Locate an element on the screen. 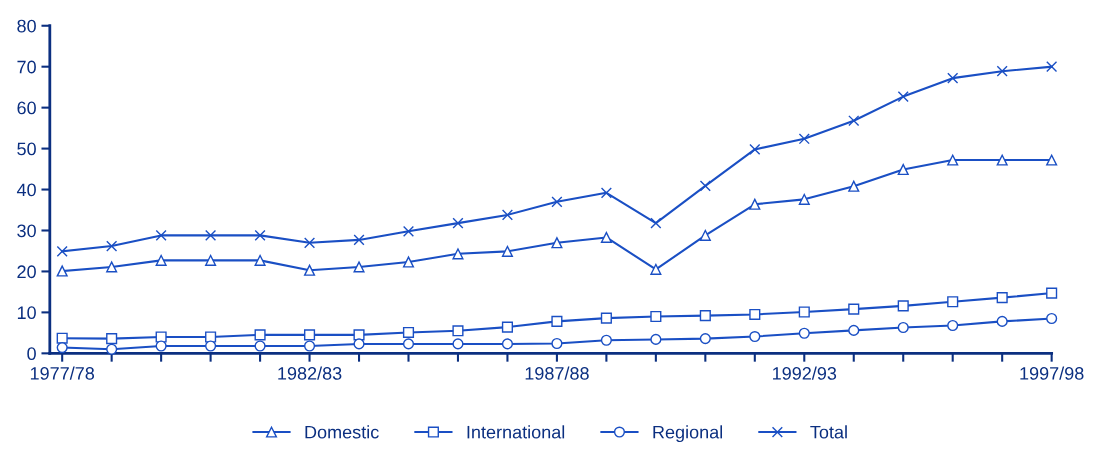 The width and height of the screenshot is (1107, 468). legend-label: Domestic is located at coordinates (342, 432).